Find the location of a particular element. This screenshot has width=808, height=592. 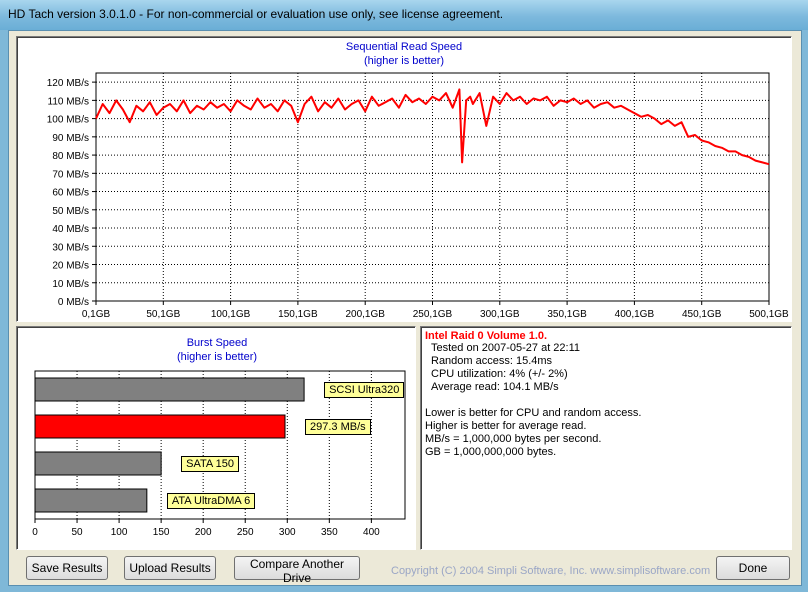

y-tick-label: 100 MB/s is located at coordinates (68, 120).